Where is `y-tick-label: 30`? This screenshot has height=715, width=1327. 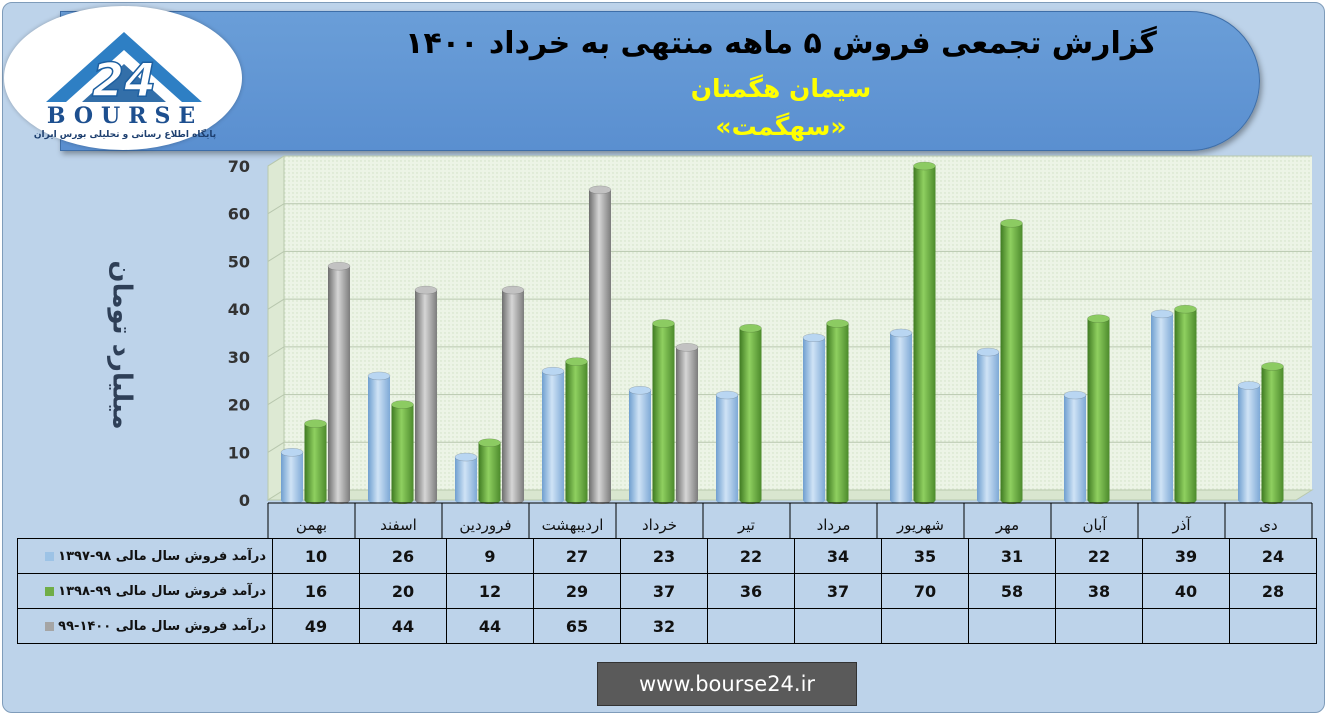
y-tick-label: 30 is located at coordinates (239, 357).